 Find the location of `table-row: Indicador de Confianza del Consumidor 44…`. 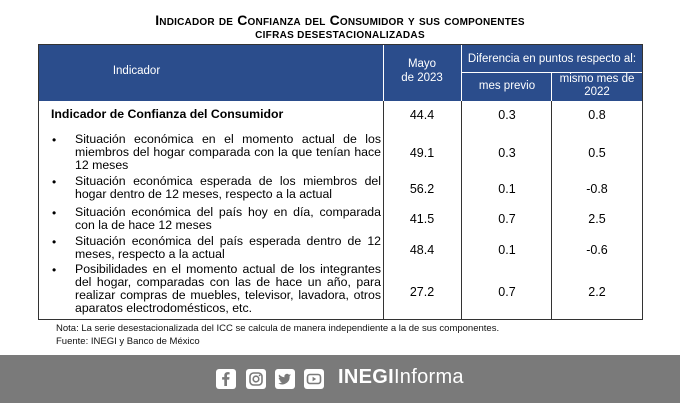

table-row: Indicador de Confianza del Consumidor 44… is located at coordinates (340, 116).